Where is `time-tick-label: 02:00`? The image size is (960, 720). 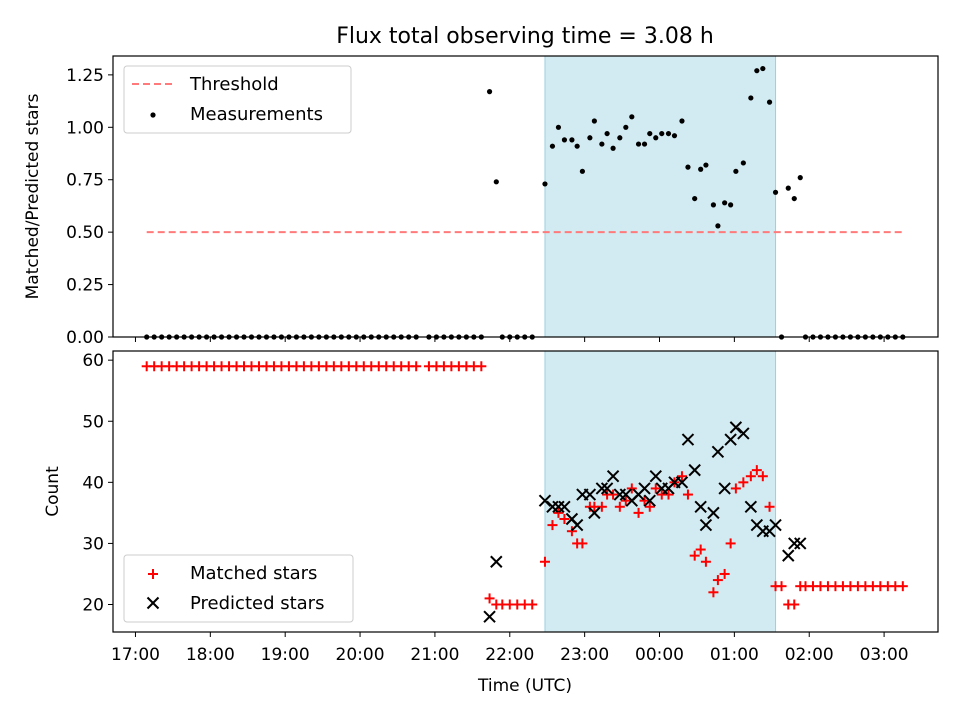
time-tick-label: 02:00 is located at coordinates (809, 655).